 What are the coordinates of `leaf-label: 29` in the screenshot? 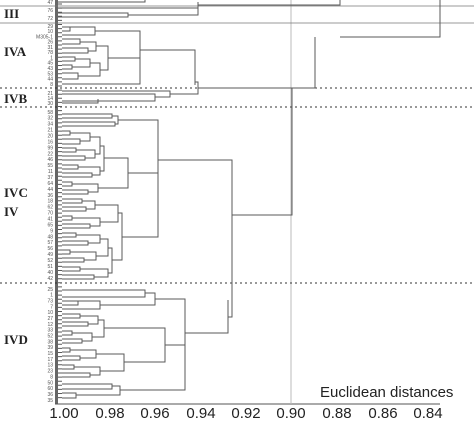 It's located at (50, 27).